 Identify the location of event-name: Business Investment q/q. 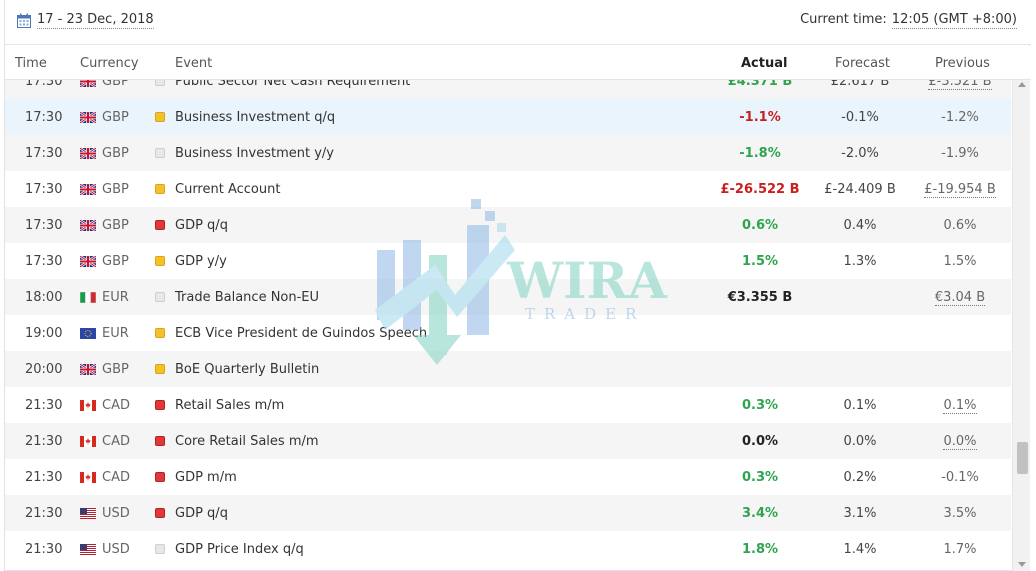
(255, 117).